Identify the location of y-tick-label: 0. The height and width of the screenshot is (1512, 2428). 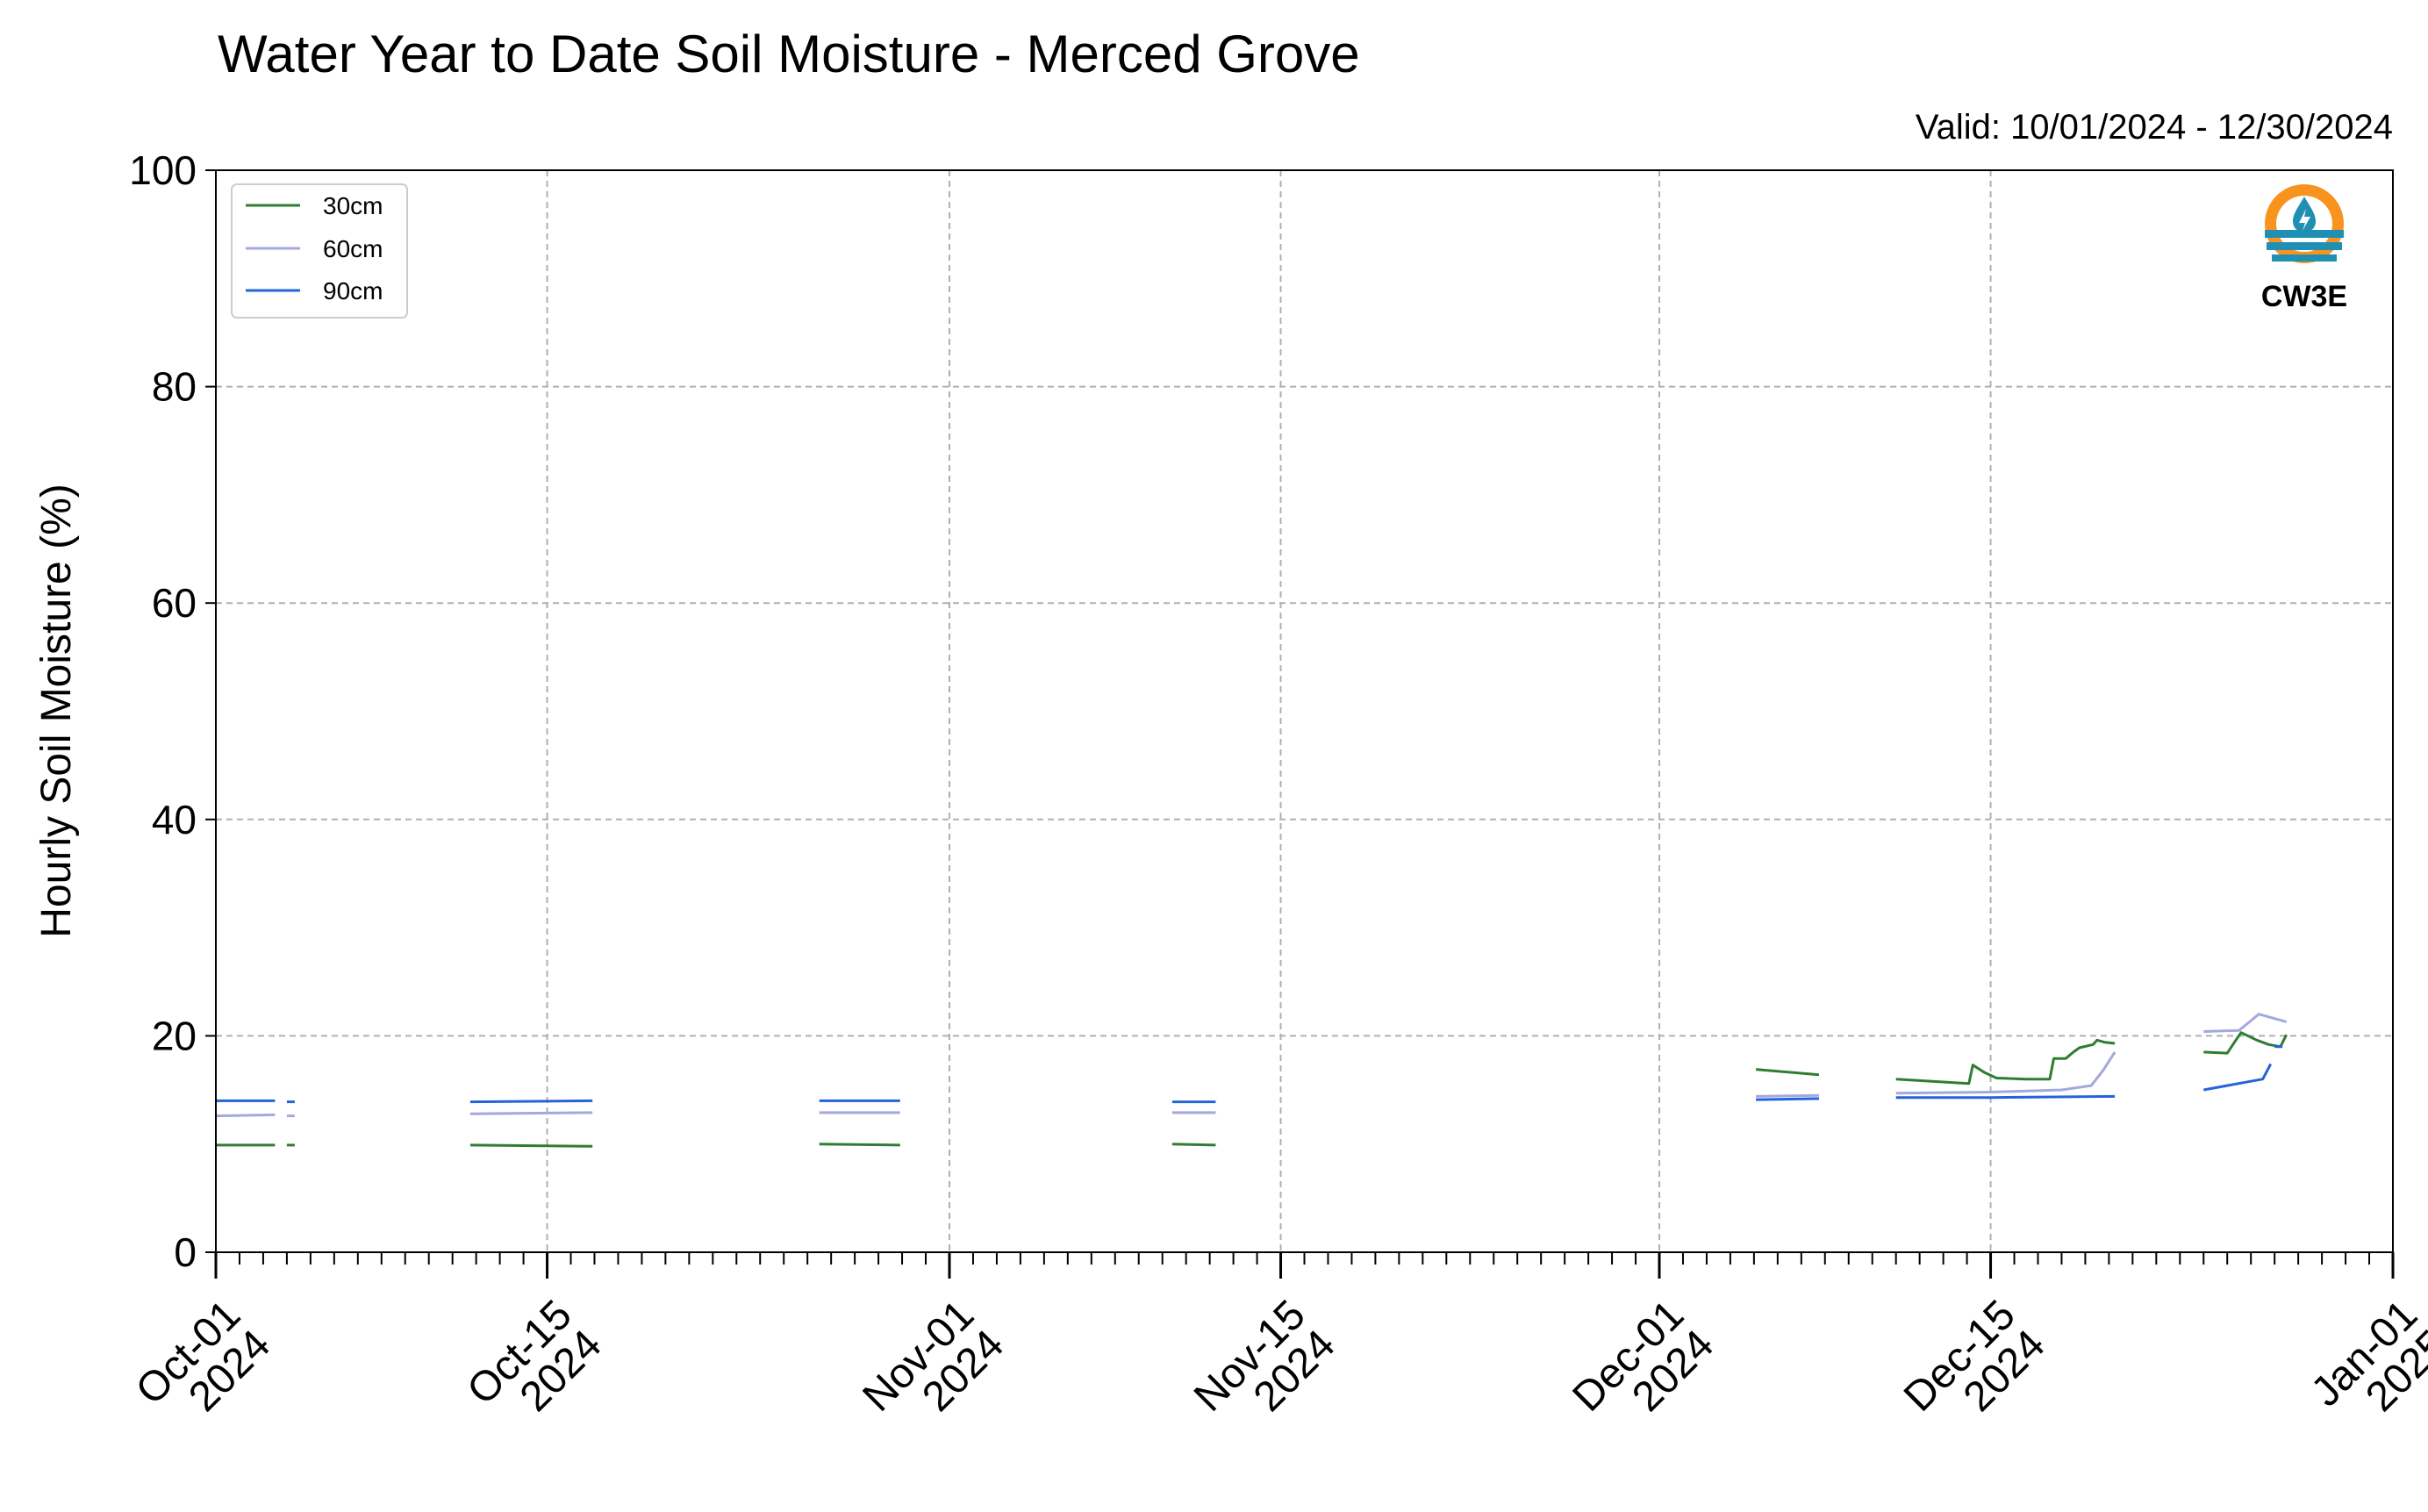
(185, 1252).